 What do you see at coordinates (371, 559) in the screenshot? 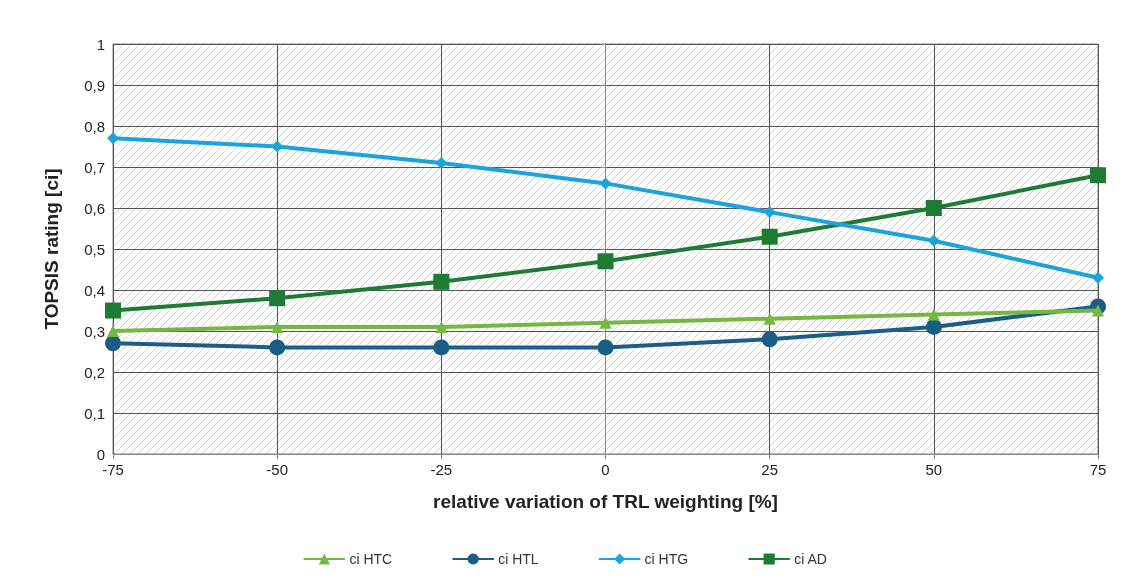
I see `legend-label: ci HTC` at bounding box center [371, 559].